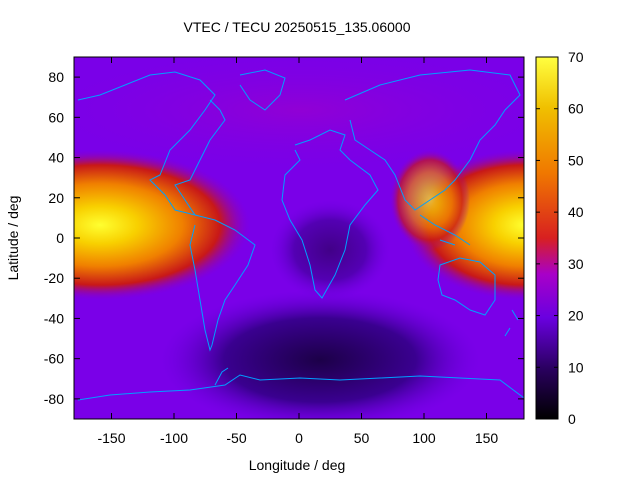 The height and width of the screenshot is (480, 640). What do you see at coordinates (296, 27) in the screenshot?
I see `chart-title: VTEC / TECU 20250515_135.06000` at bounding box center [296, 27].